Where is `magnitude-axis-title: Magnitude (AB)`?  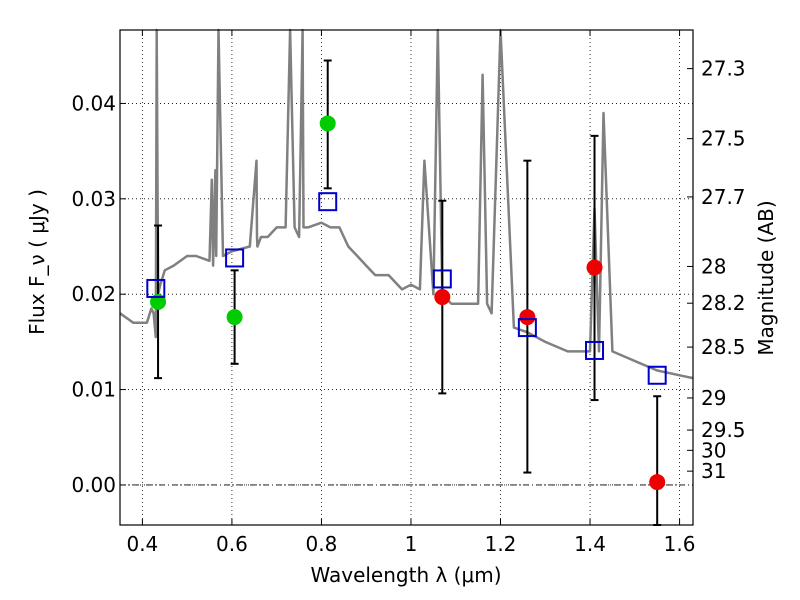
magnitude-axis-title: Magnitude (AB) is located at coordinates (766, 277).